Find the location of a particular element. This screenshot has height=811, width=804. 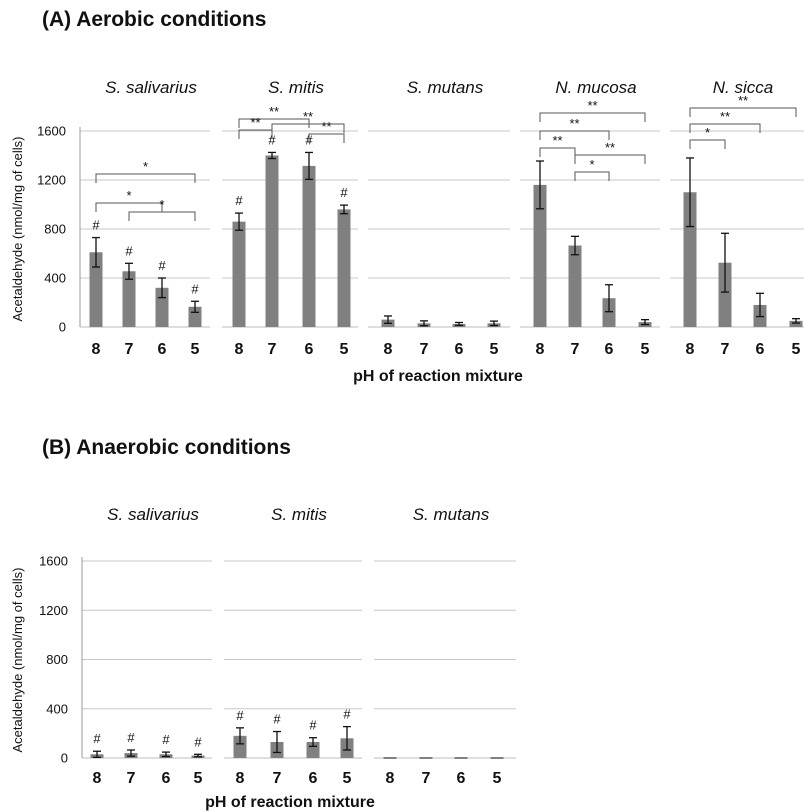

panel-species-name: N. mucosa is located at coordinates (595, 87).